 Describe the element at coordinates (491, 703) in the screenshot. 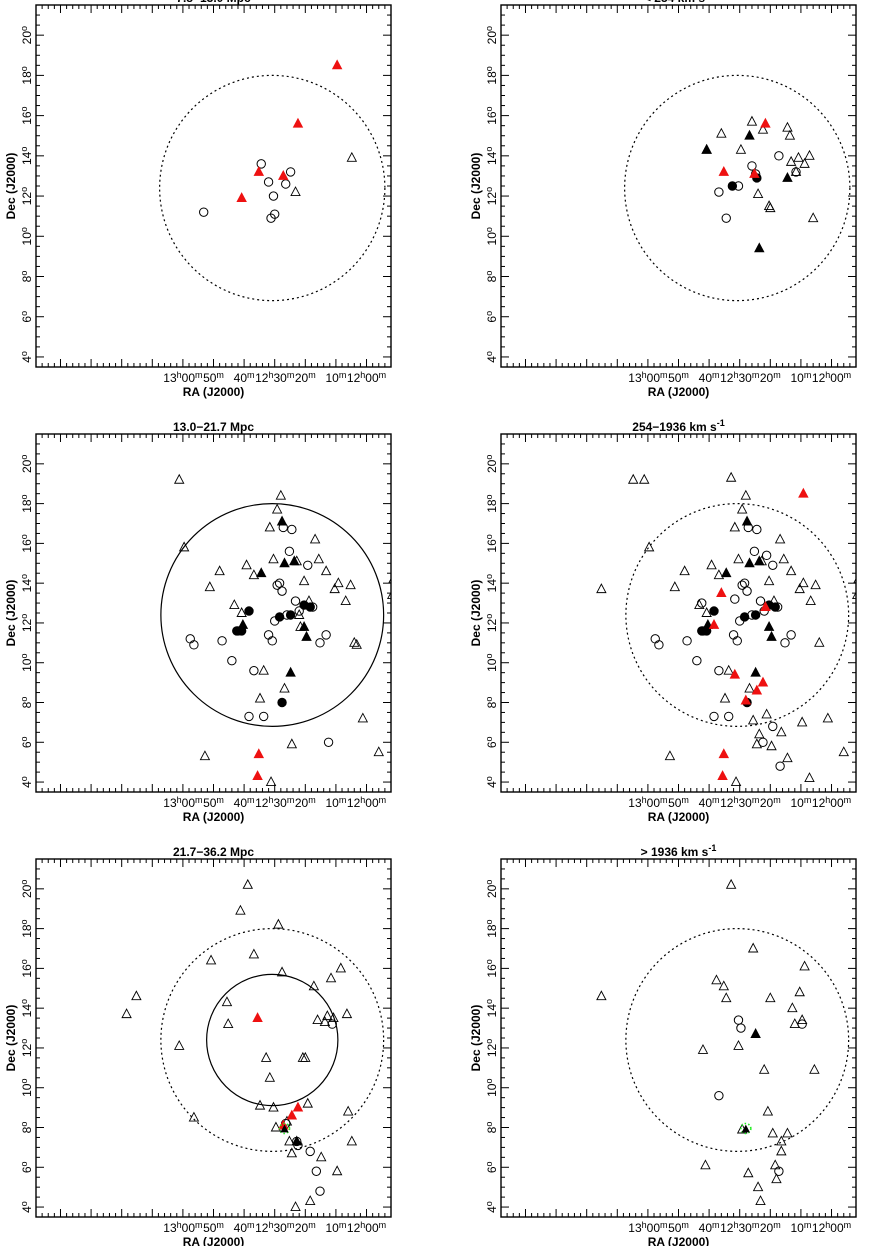

I see `y-tick-label: 8o` at that location.